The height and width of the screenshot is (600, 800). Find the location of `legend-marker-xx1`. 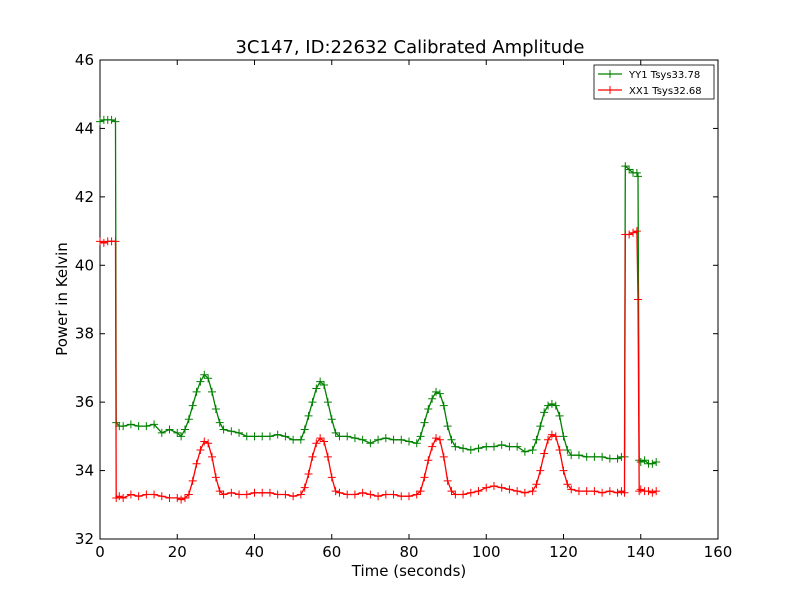

legend-marker-xx1 is located at coordinates (610, 90).